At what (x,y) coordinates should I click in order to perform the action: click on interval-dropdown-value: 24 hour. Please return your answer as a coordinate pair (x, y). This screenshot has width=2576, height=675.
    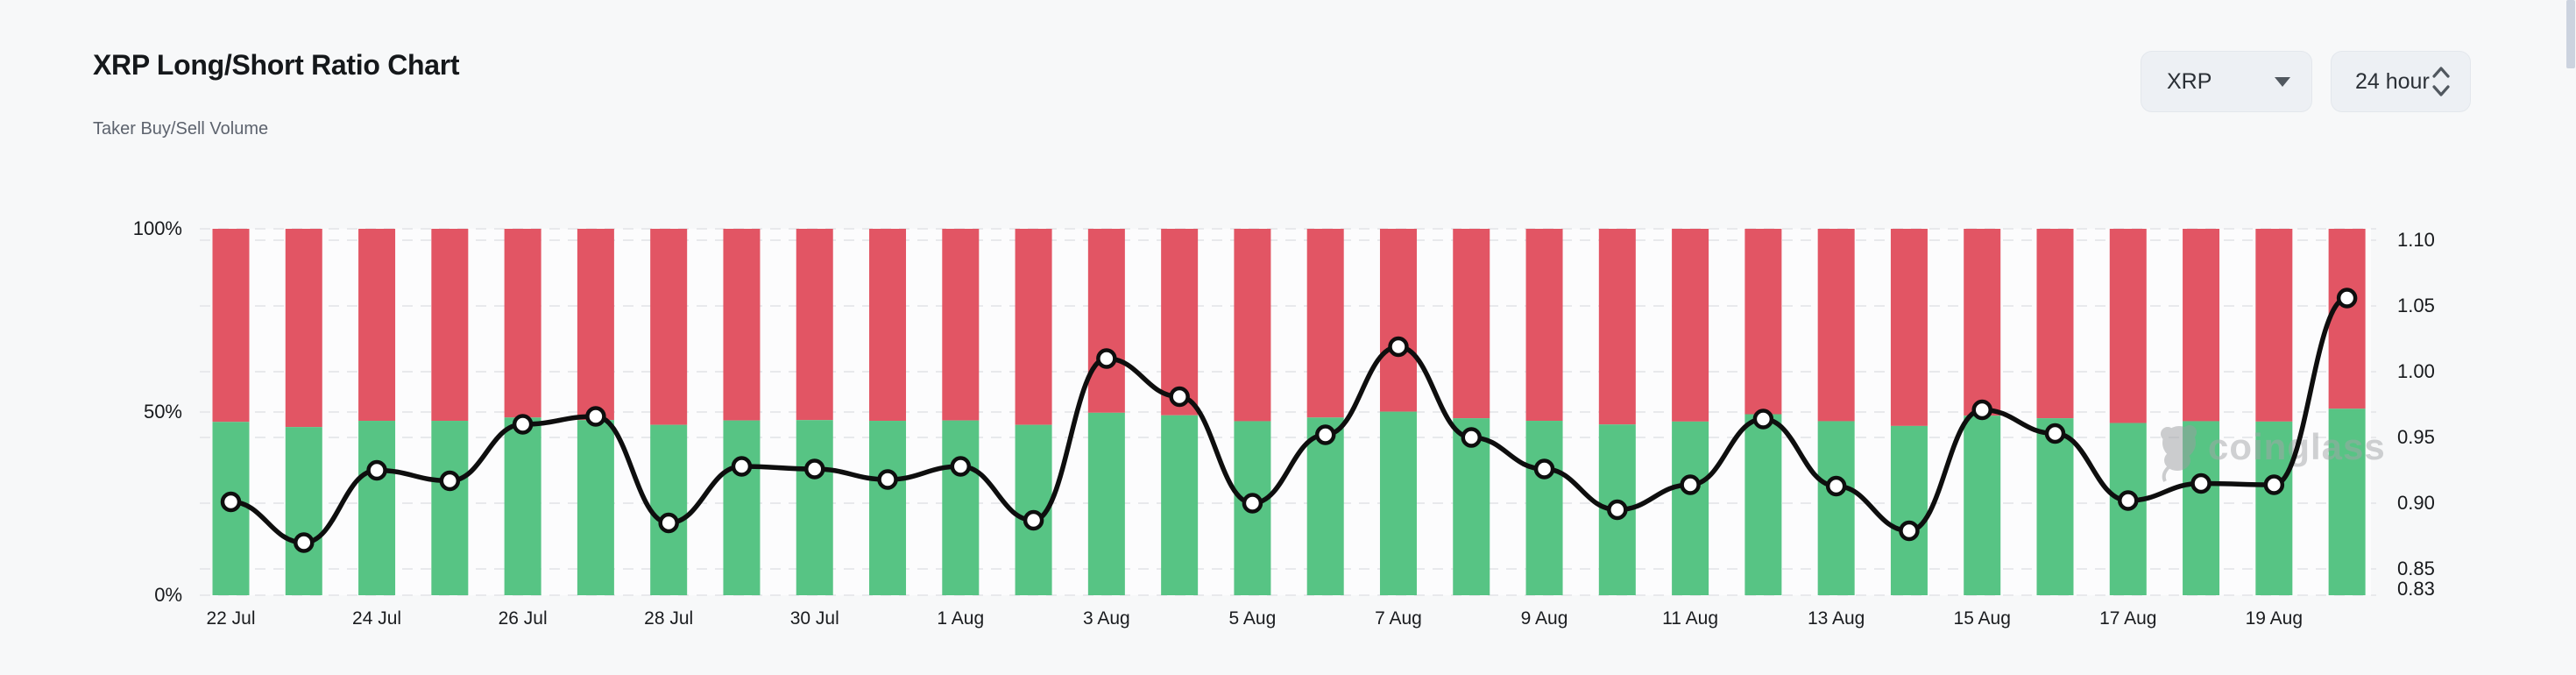
    Looking at the image, I should click on (2392, 81).